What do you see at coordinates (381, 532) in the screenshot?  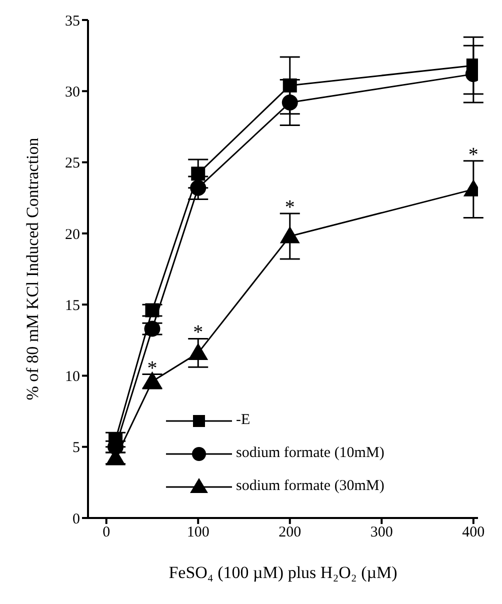 I see `x-tick-label: 300` at bounding box center [381, 532].